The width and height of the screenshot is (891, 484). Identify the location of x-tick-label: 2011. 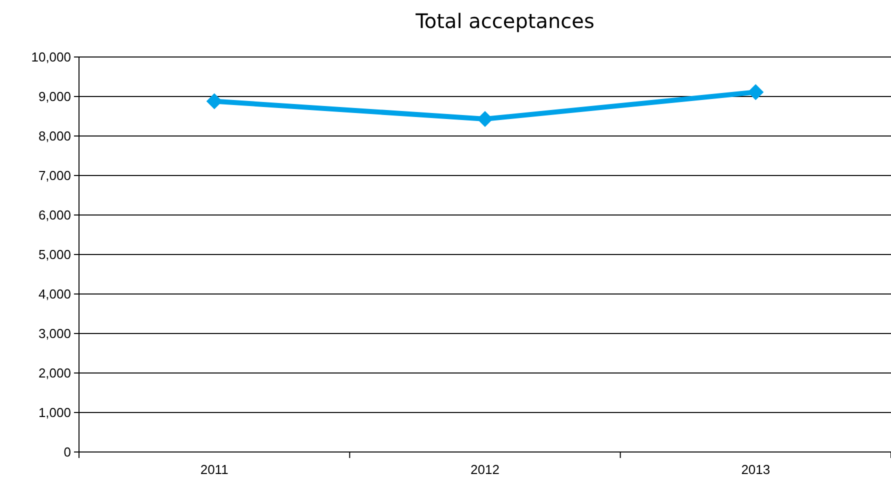
(214, 469).